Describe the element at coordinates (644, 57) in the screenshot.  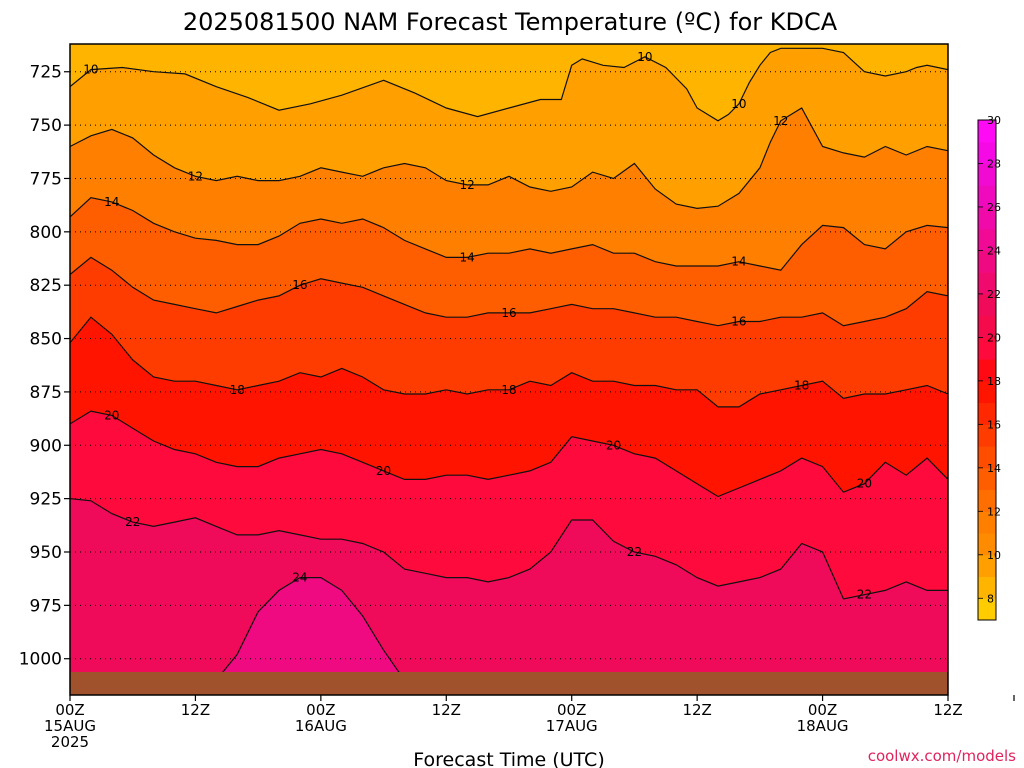
I see `contour-label-10-1: 10` at that location.